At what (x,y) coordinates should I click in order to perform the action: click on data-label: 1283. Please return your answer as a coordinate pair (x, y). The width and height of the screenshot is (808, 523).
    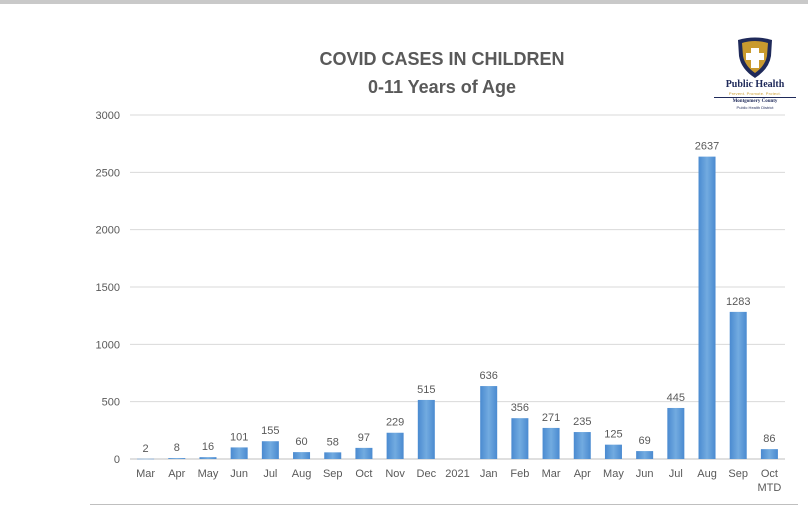
    Looking at the image, I should click on (738, 302).